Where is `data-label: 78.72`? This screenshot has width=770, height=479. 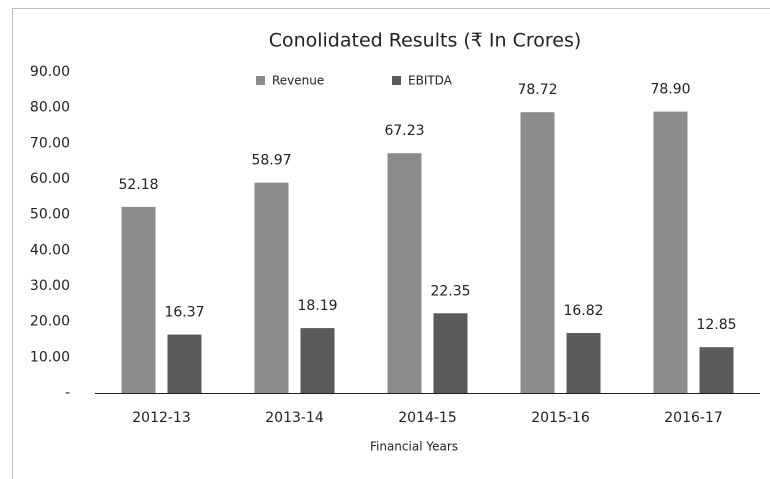 data-label: 78.72 is located at coordinates (537, 90).